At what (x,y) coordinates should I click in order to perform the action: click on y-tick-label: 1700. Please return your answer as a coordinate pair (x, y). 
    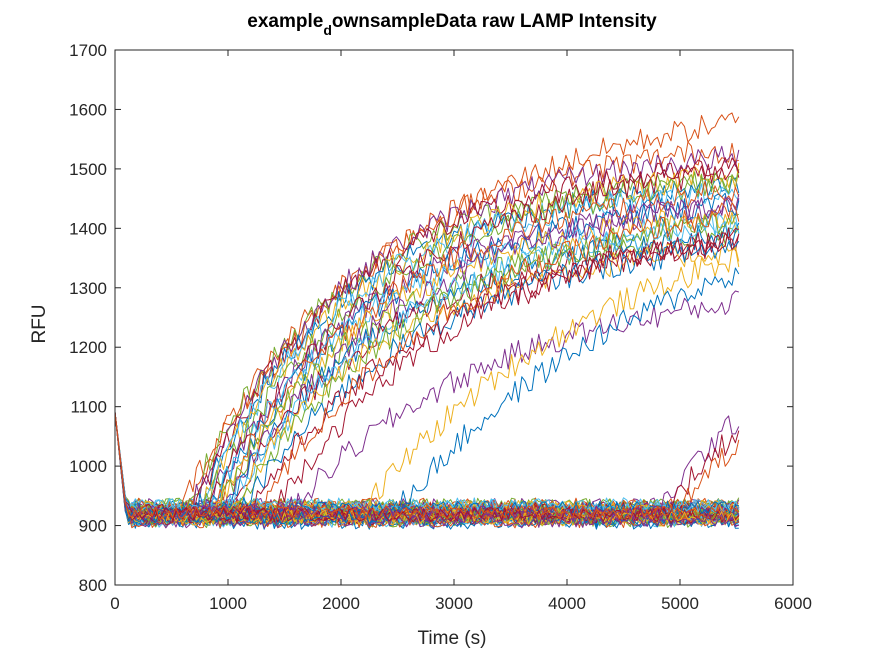
    Looking at the image, I should click on (88, 50).